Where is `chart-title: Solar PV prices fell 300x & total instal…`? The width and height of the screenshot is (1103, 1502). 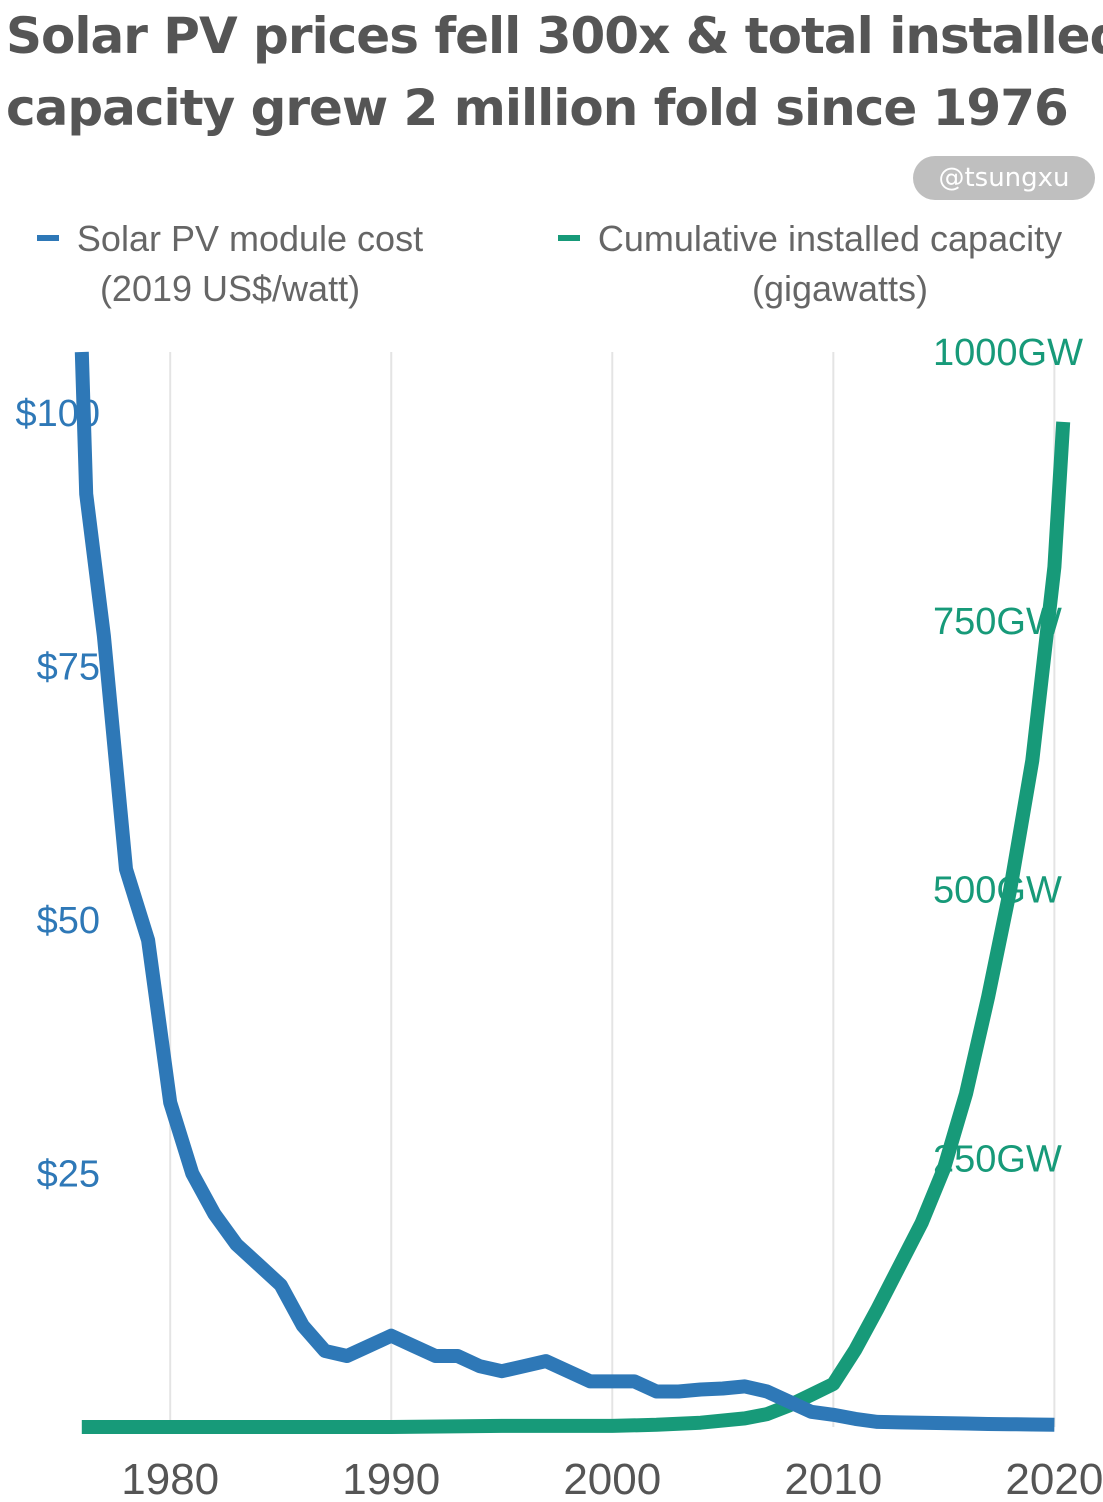
chart-title: Solar PV prices fell 300x & total instal… is located at coordinates (554, 72).